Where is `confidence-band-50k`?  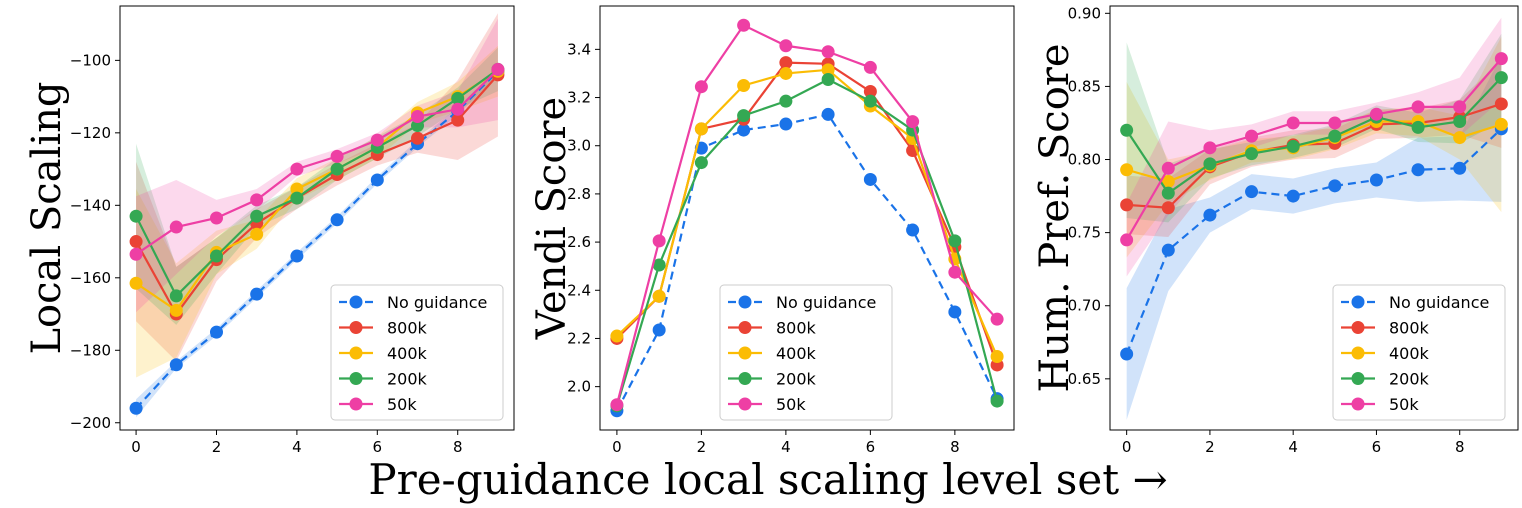 confidence-band-50k is located at coordinates (1314, 147).